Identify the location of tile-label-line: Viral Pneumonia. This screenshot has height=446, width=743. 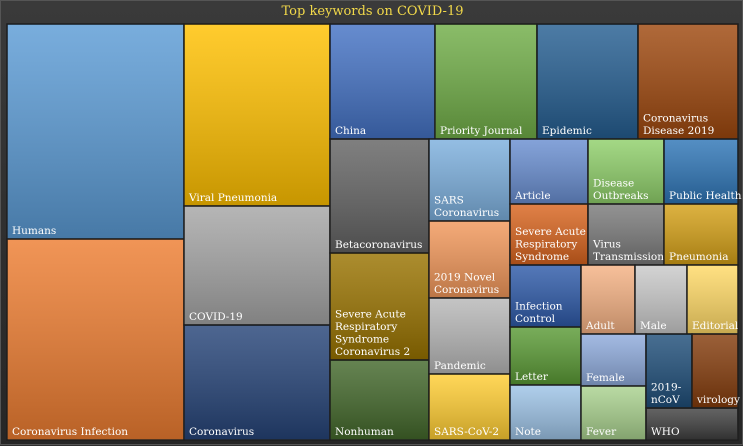
(232, 198).